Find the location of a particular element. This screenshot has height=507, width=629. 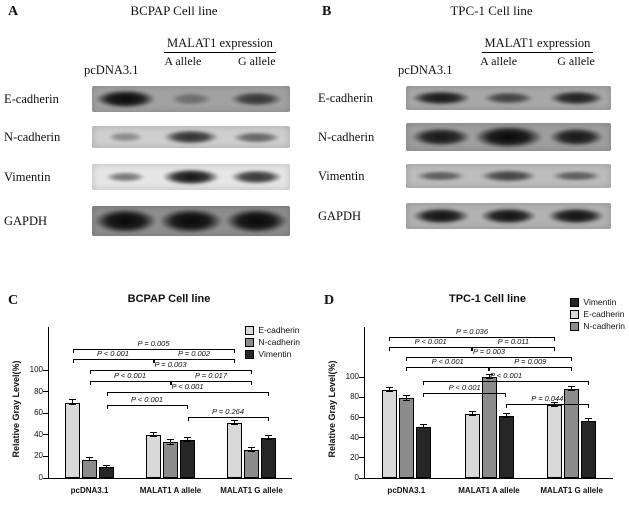

blot-row: E-cadherin is located at coordinates (464, 98).